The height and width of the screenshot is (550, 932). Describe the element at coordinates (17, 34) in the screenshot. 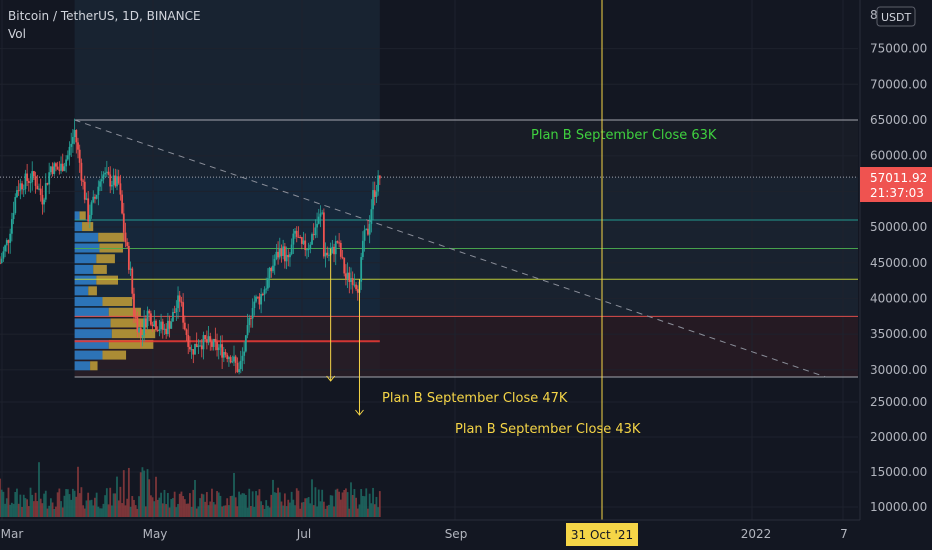

I see `volume-label: Vol` at that location.